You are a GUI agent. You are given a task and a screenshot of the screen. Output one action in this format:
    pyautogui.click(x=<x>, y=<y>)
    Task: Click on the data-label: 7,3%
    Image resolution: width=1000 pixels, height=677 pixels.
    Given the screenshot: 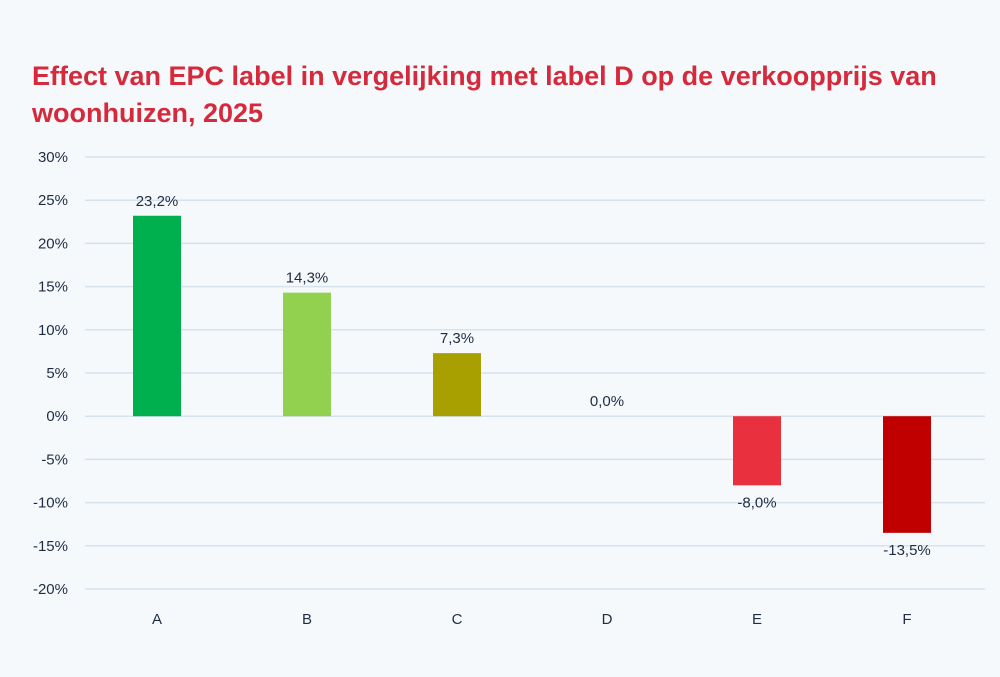 What is the action you would take?
    pyautogui.click(x=457, y=338)
    